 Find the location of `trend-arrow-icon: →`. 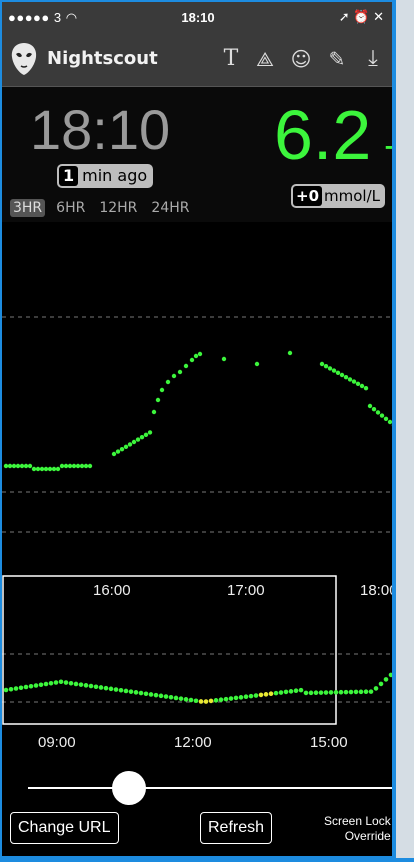

trend-arrow-icon: → is located at coordinates (381, 135).